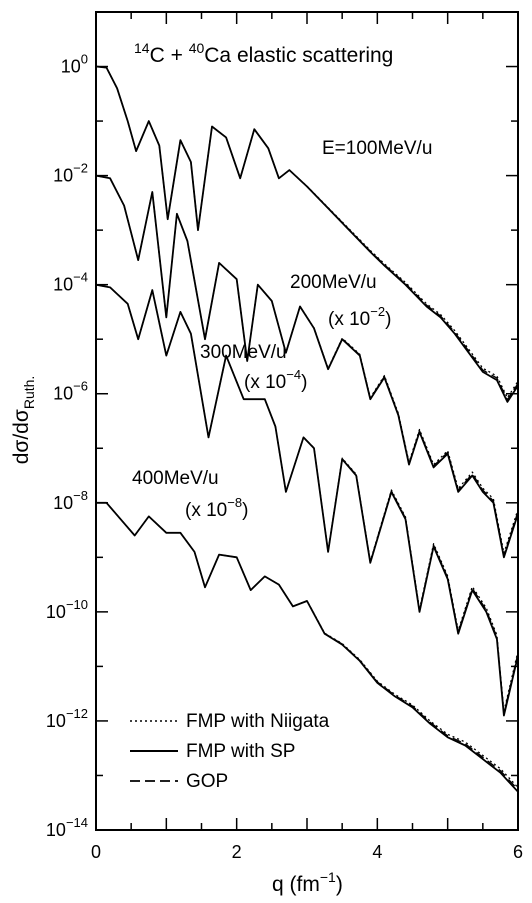 This screenshot has width=532, height=903. Describe the element at coordinates (377, 148) in the screenshot. I see `annotation-e100: E=100MeV/u` at that location.